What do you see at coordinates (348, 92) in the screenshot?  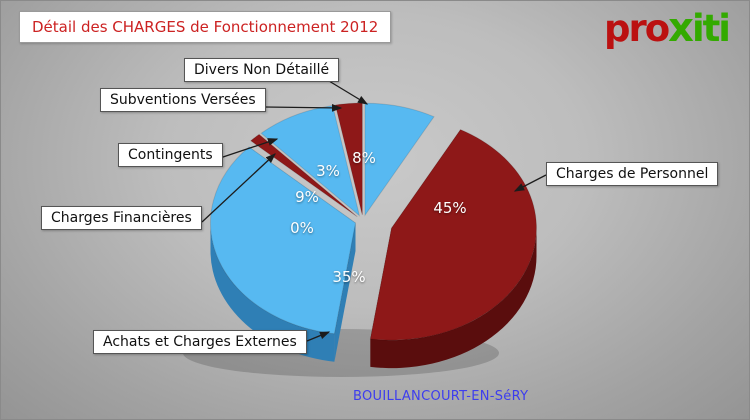 I see `leader-line-divers` at bounding box center [348, 92].